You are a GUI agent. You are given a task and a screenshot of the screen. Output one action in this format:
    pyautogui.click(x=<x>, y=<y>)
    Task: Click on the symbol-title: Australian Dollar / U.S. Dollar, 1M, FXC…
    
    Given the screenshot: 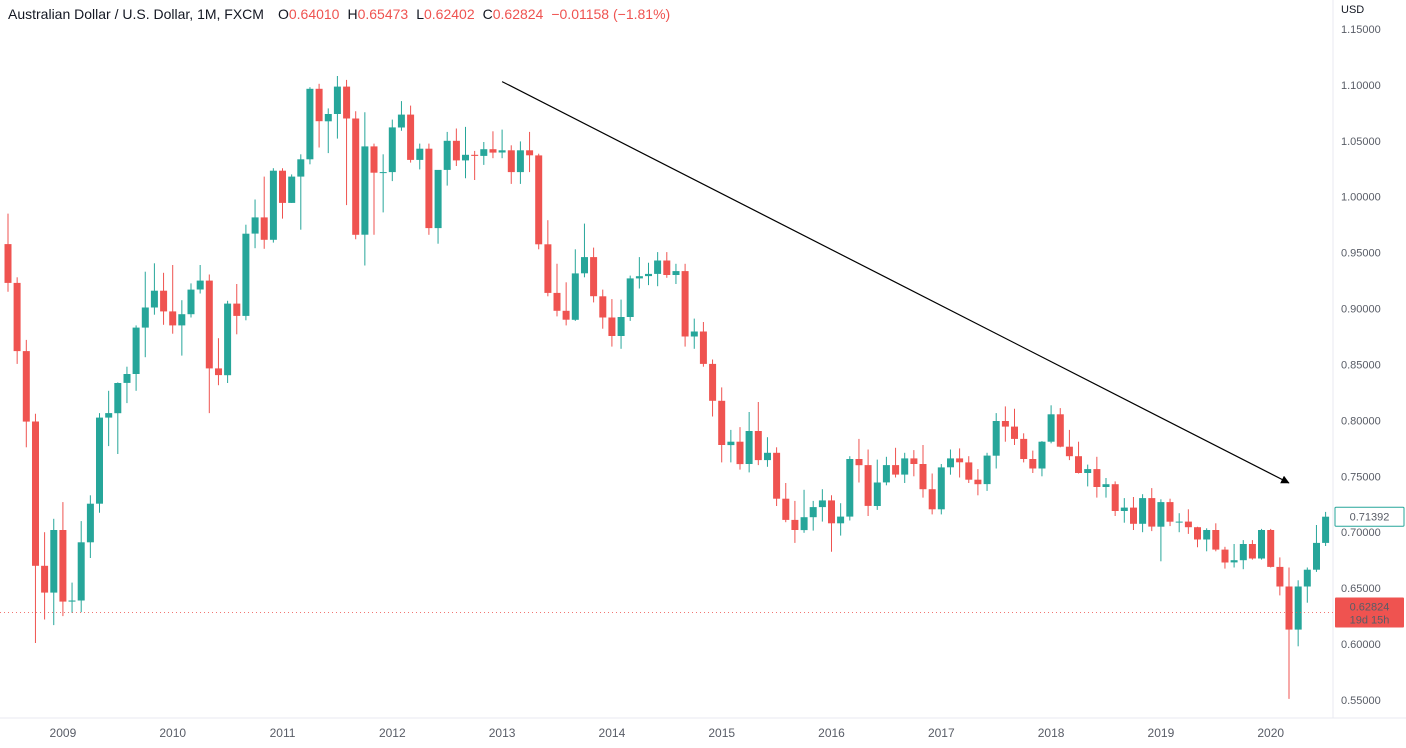 What is the action you would take?
    pyautogui.click(x=136, y=14)
    